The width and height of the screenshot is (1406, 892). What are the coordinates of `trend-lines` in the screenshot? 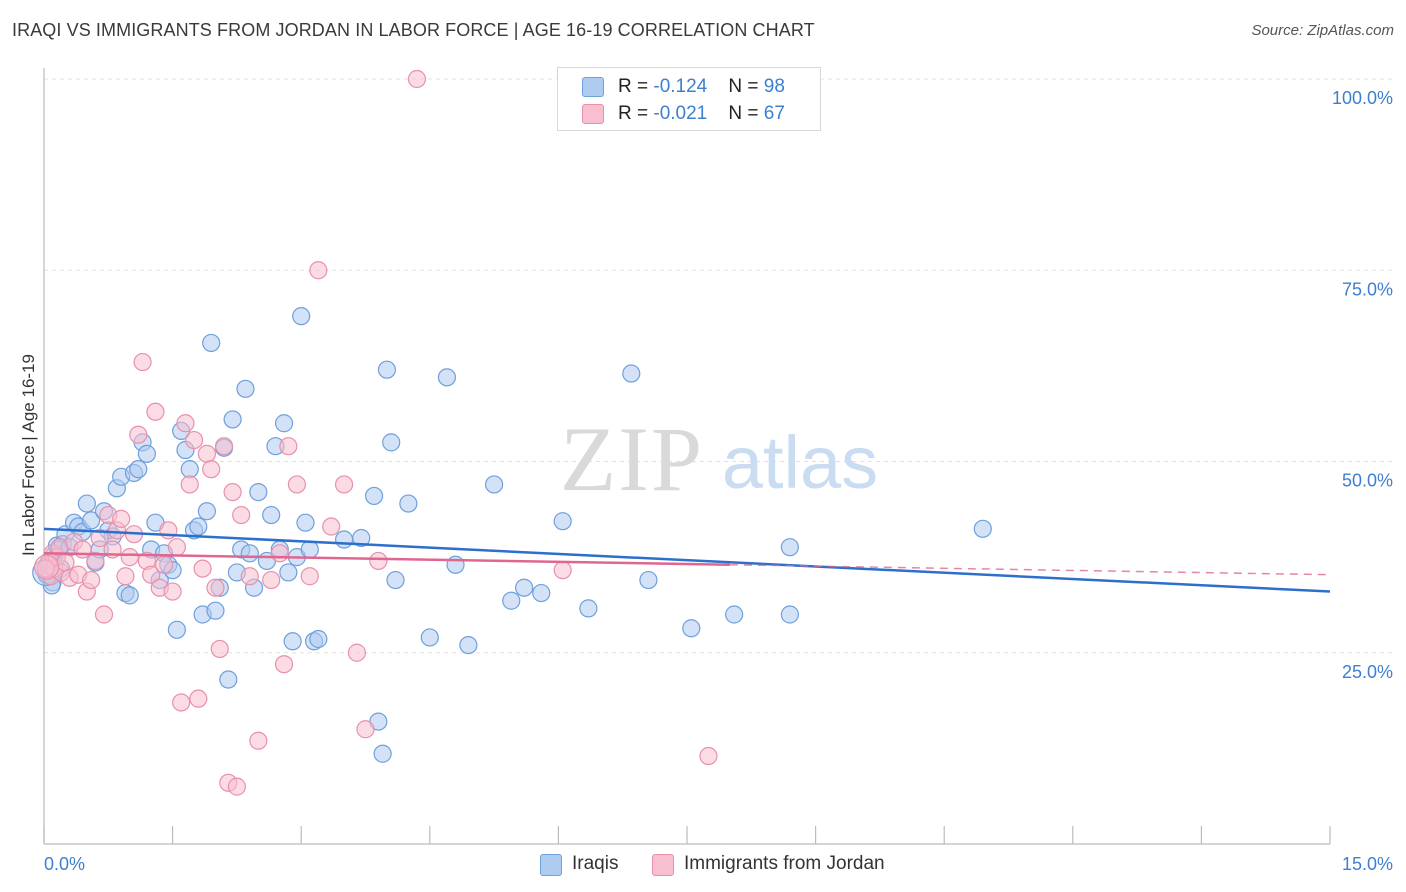 It's located at (687, 560).